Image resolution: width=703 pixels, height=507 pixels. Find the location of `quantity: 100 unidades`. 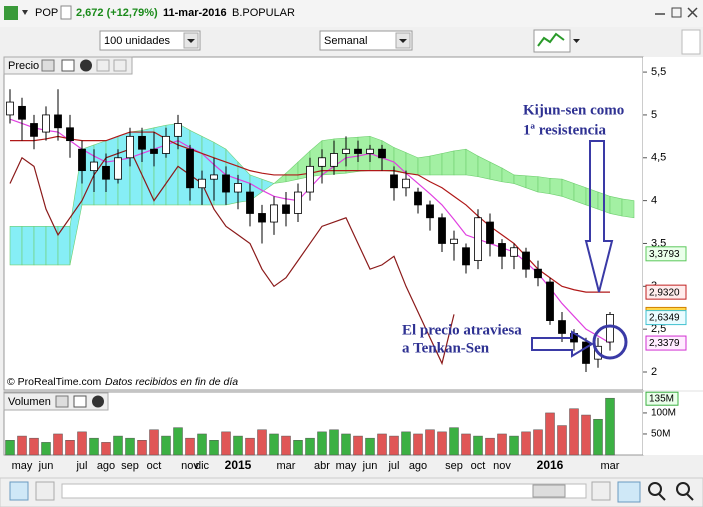

quantity: 100 unidades is located at coordinates (137, 41).